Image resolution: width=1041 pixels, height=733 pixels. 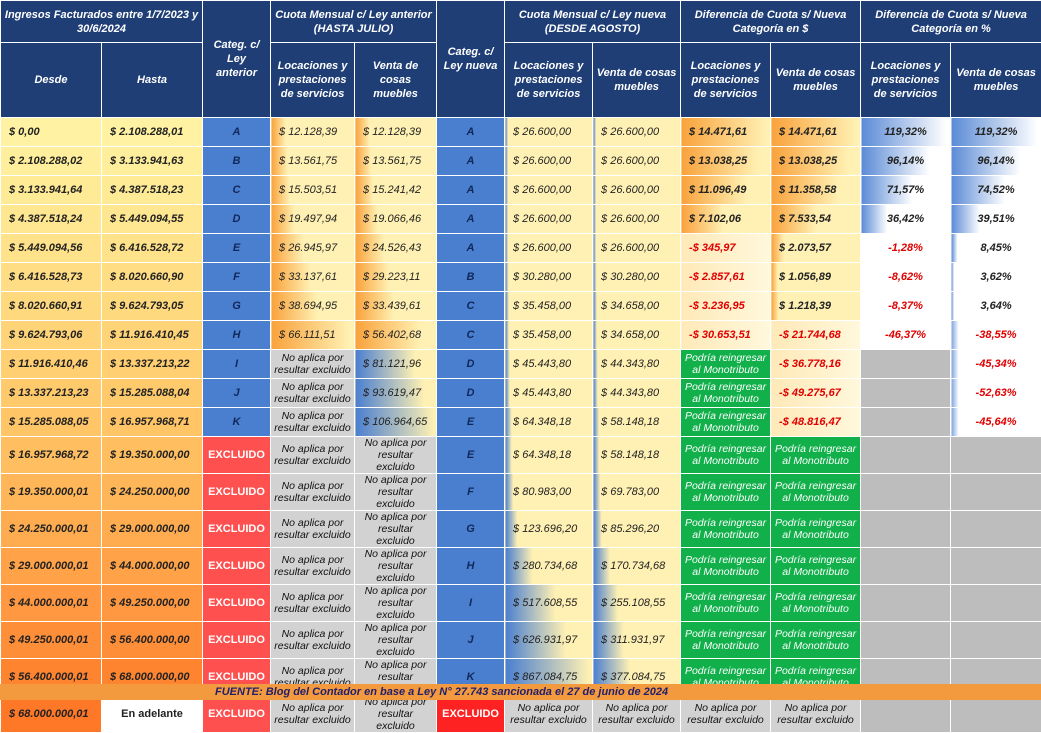 What do you see at coordinates (816, 132) in the screenshot?
I see `diferencia-venta-cell: $ 14.471,61` at bounding box center [816, 132].